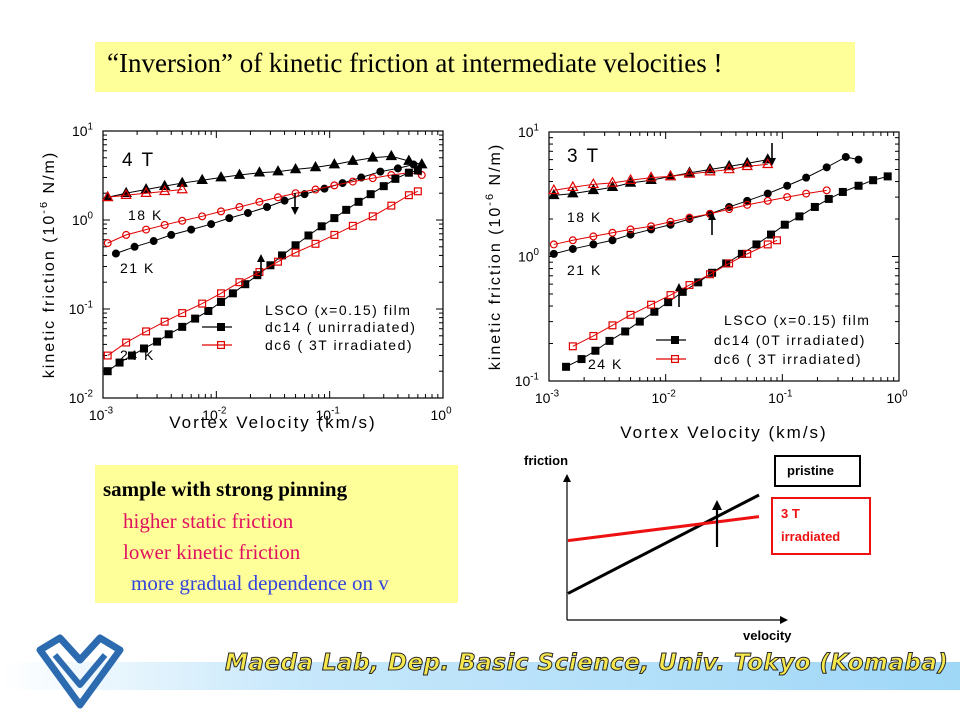 The image size is (960, 720). Describe the element at coordinates (340, 327) in the screenshot. I see `legend-label: dc14 ( unirradiated)` at that location.